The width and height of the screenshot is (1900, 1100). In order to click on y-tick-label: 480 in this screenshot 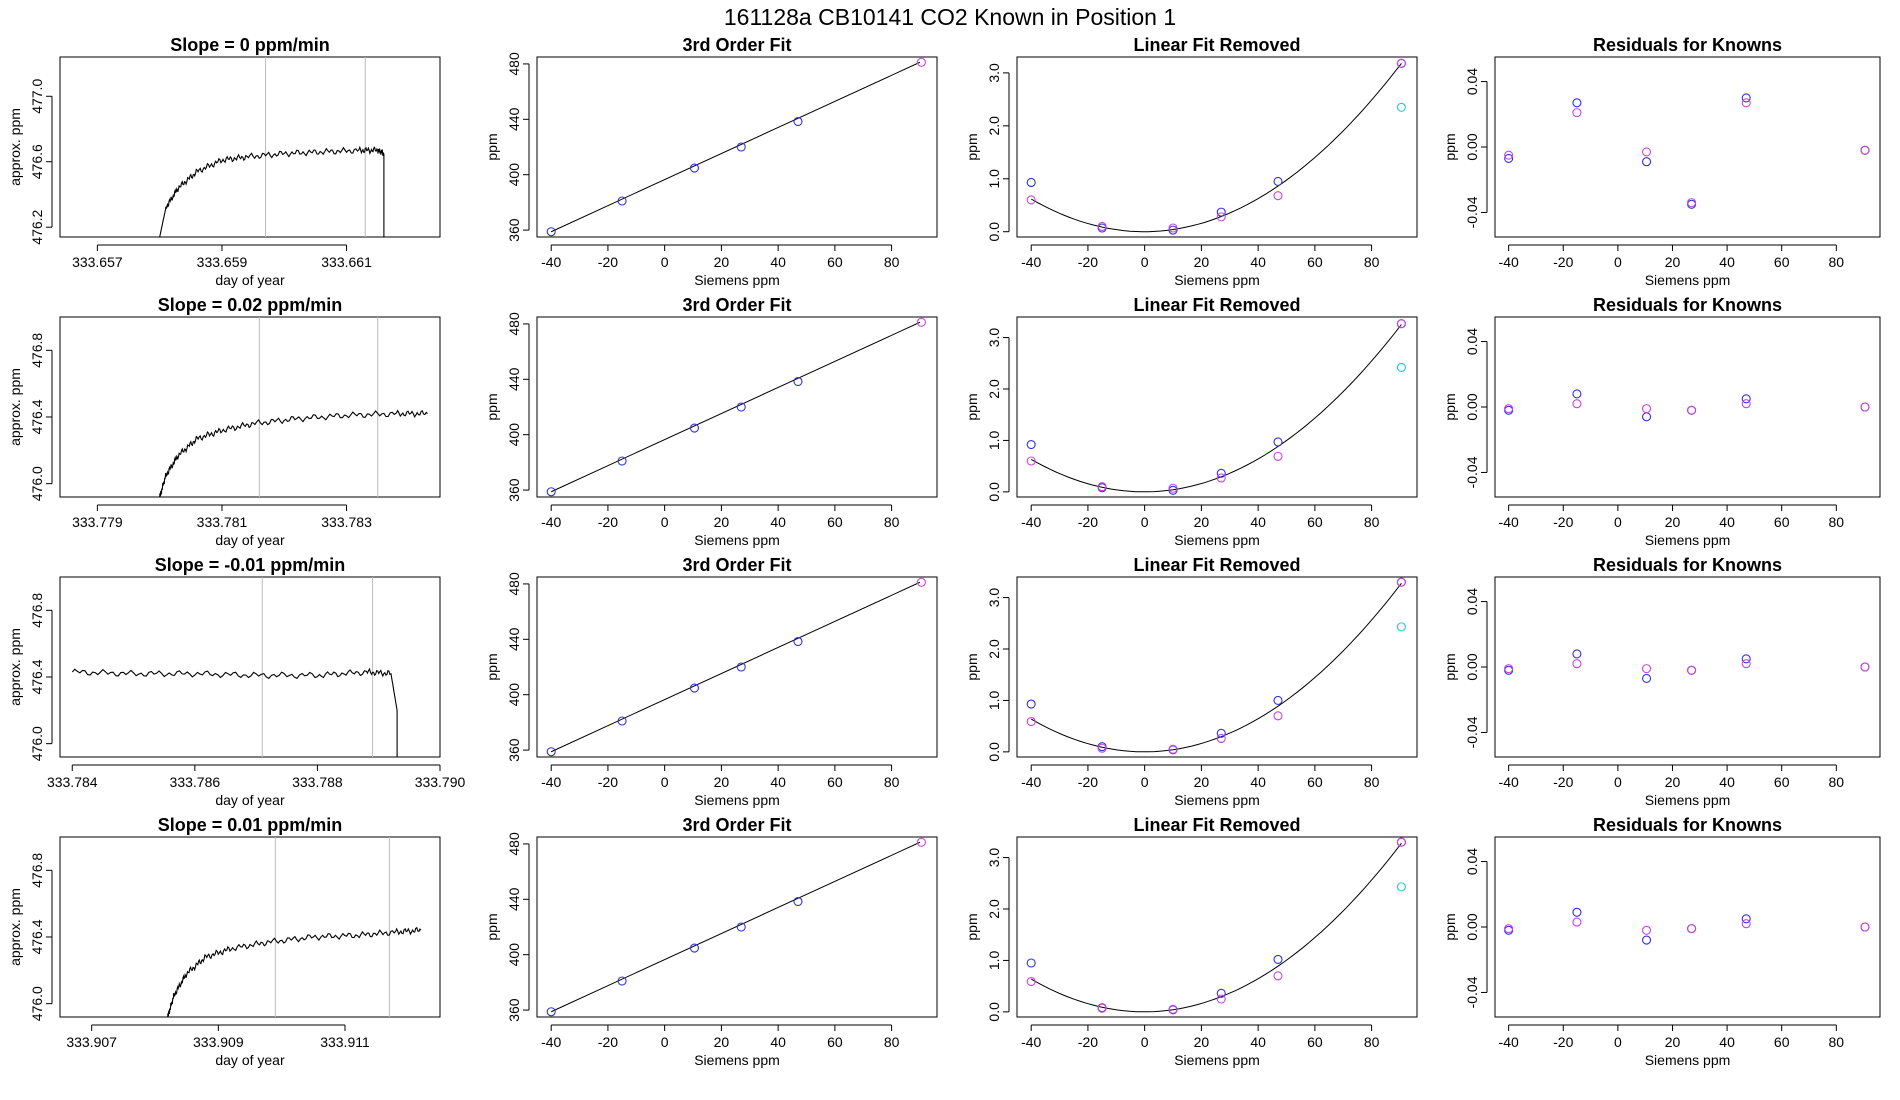, I will do `click(514, 844)`.